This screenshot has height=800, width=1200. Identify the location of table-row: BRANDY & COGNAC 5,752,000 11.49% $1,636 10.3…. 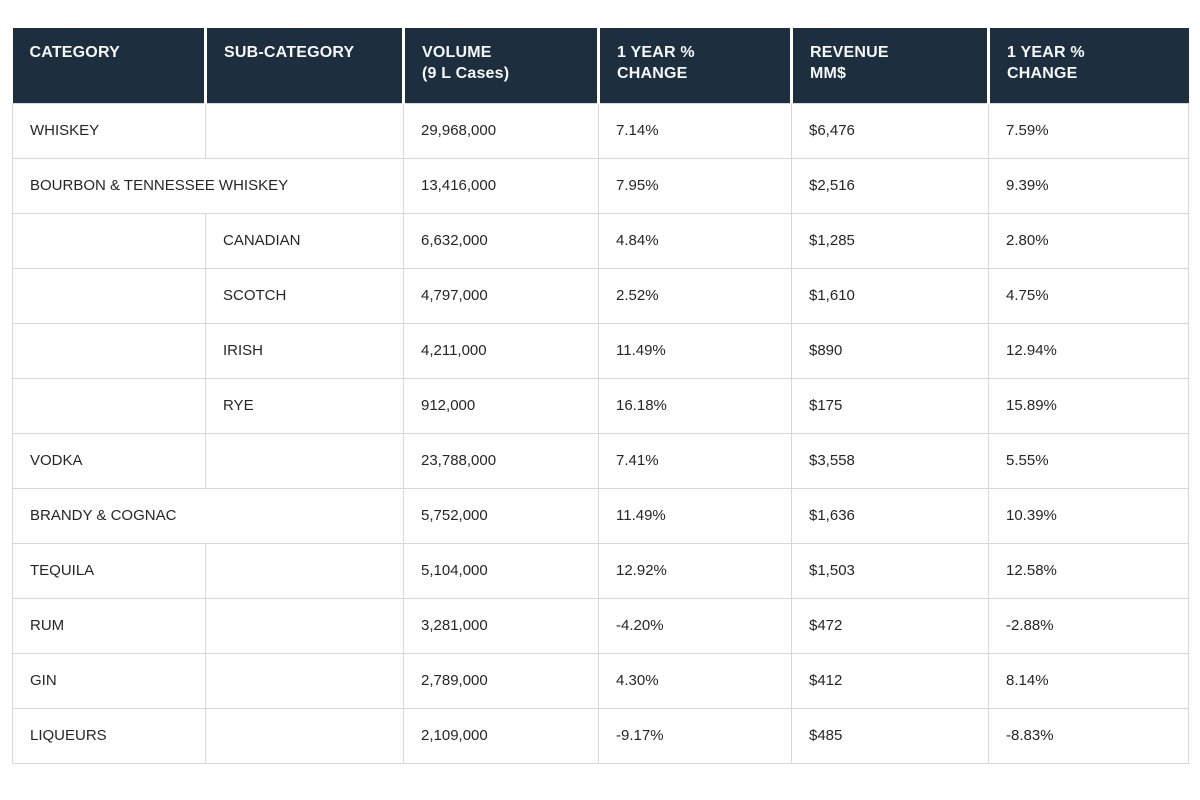
(600, 515).